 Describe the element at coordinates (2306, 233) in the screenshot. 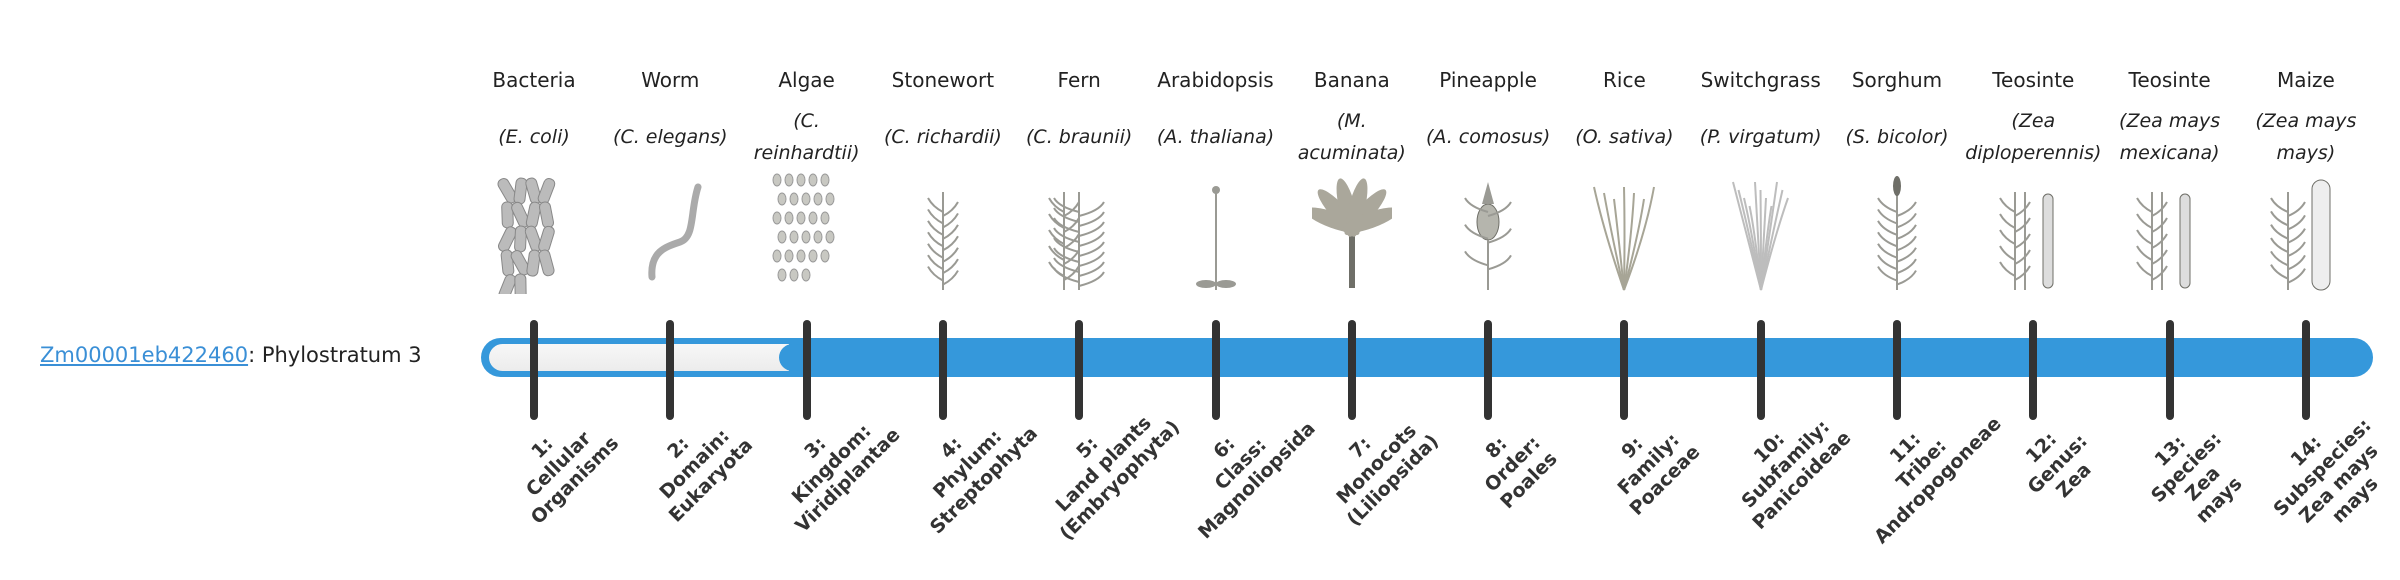

I see `maize-icon` at that location.